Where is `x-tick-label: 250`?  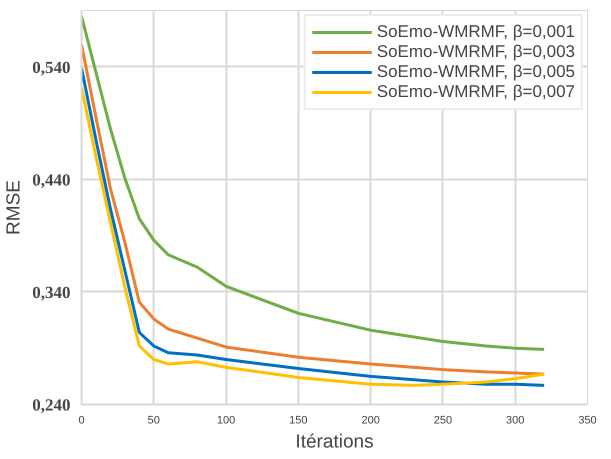
x-tick-label: 250 is located at coordinates (443, 420).